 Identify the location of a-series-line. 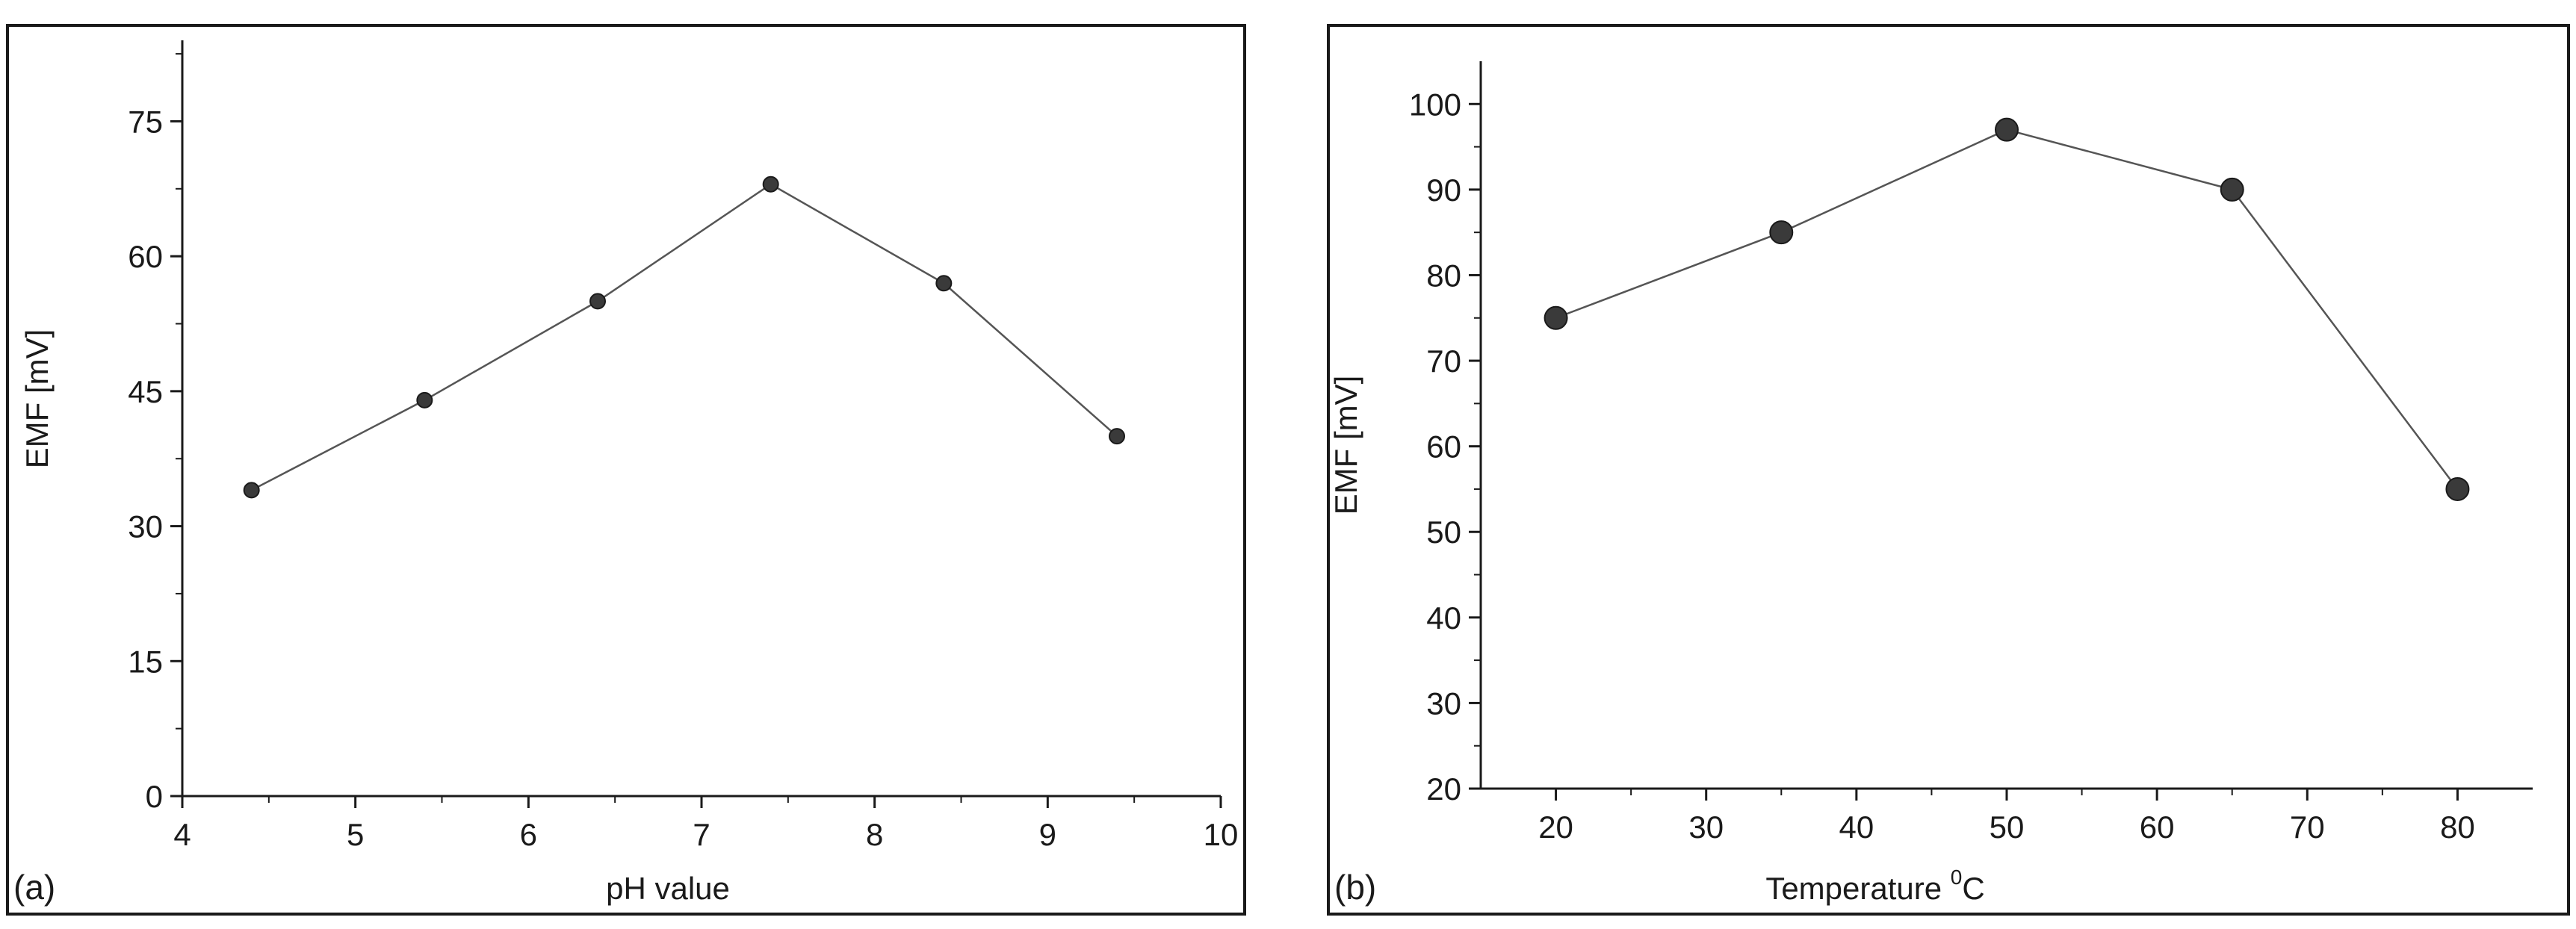
(684, 337).